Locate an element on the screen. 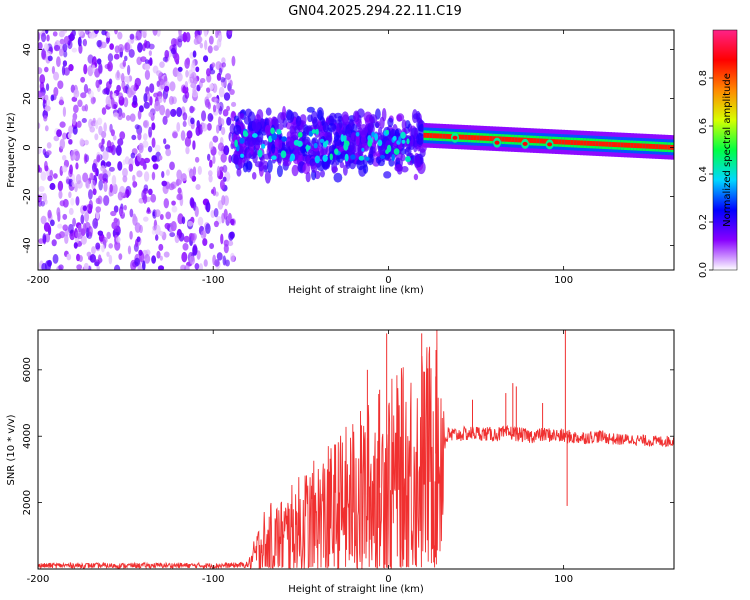 This screenshot has width=750, height=600. y-tick-label: 0 is located at coordinates (27, 147).